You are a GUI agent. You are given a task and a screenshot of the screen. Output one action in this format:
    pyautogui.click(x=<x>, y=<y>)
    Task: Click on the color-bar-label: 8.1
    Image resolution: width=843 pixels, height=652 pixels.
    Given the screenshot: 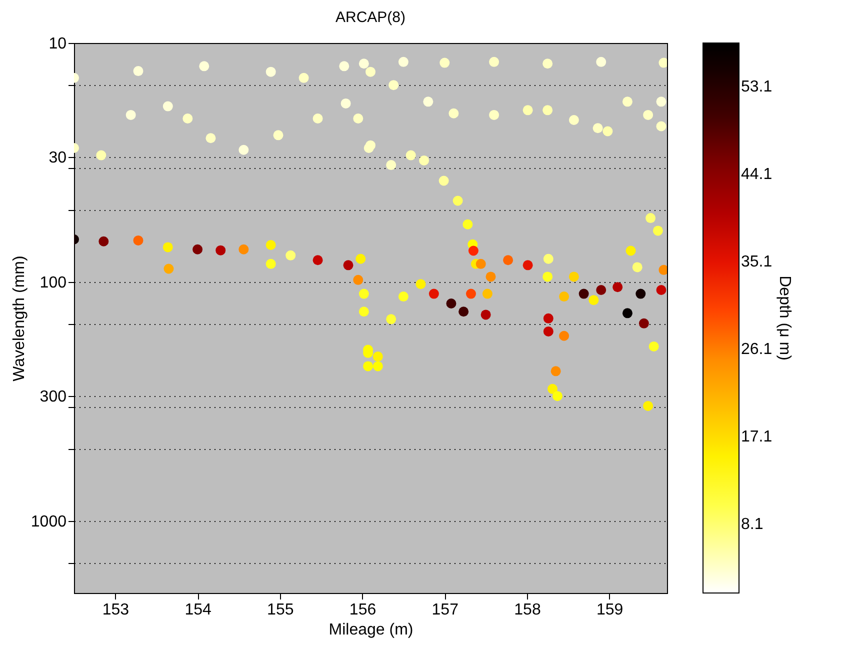 What is the action you would take?
    pyautogui.click(x=752, y=525)
    